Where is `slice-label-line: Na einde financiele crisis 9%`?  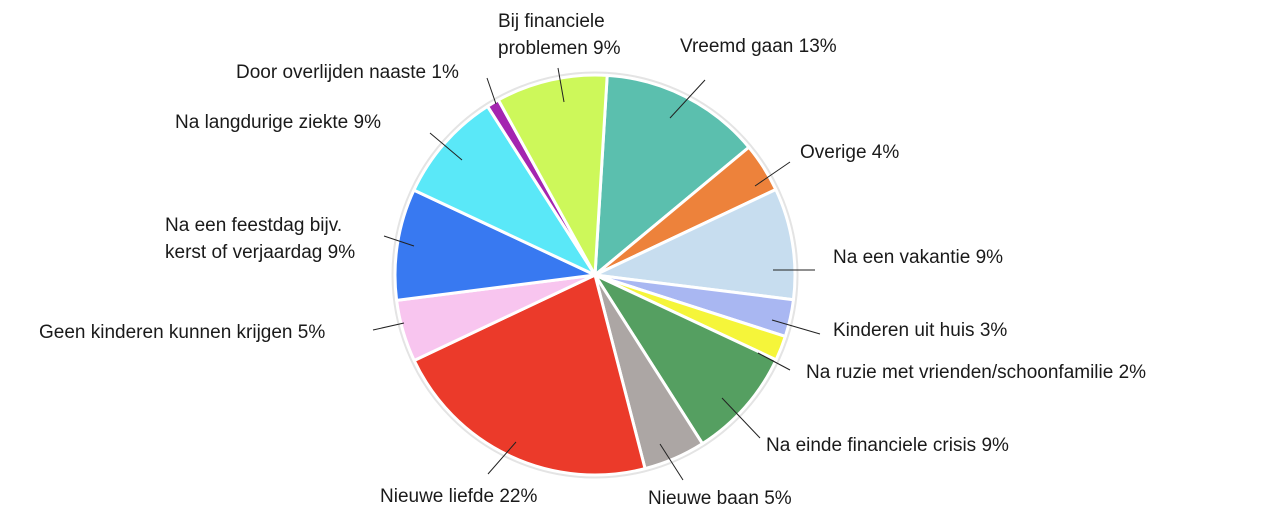 slice-label-line: Na einde financiele crisis 9% is located at coordinates (887, 445).